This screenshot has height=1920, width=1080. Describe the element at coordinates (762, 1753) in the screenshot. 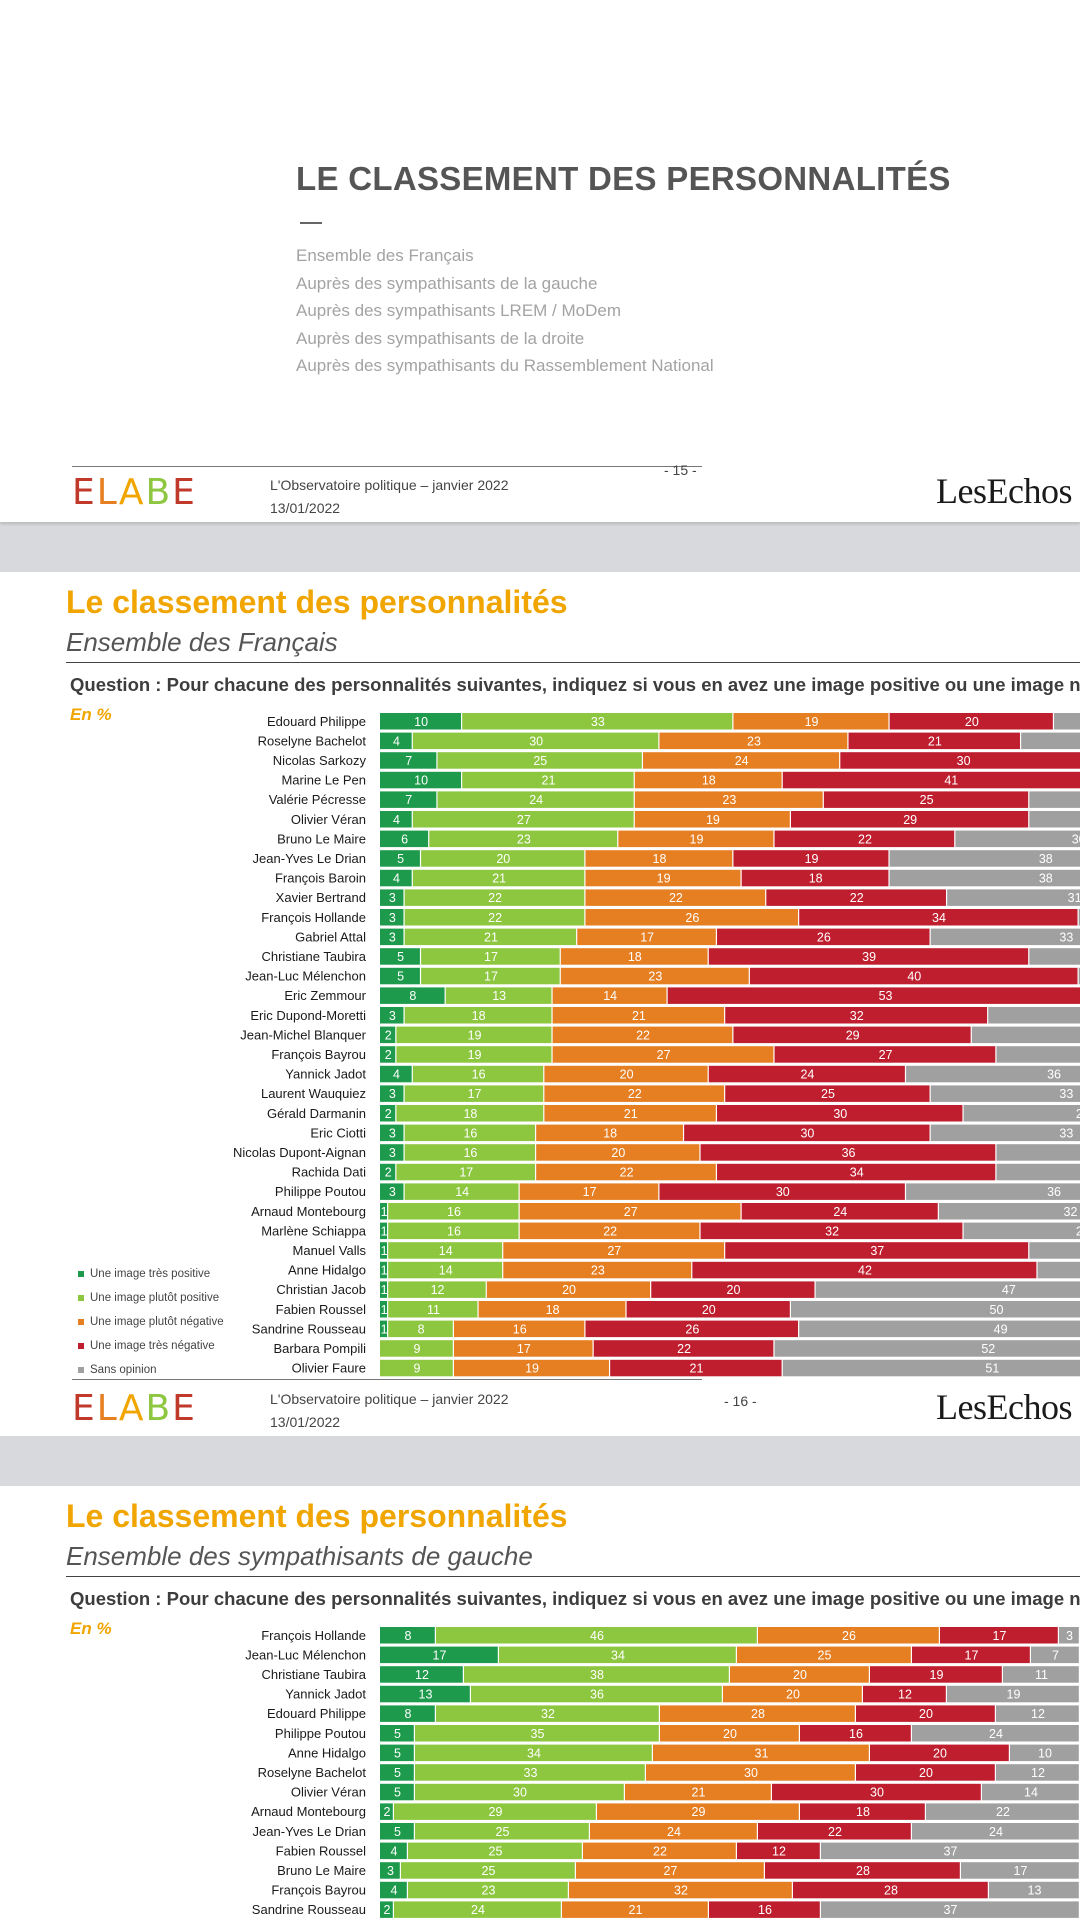

I see `bar-value-label: 31` at that location.